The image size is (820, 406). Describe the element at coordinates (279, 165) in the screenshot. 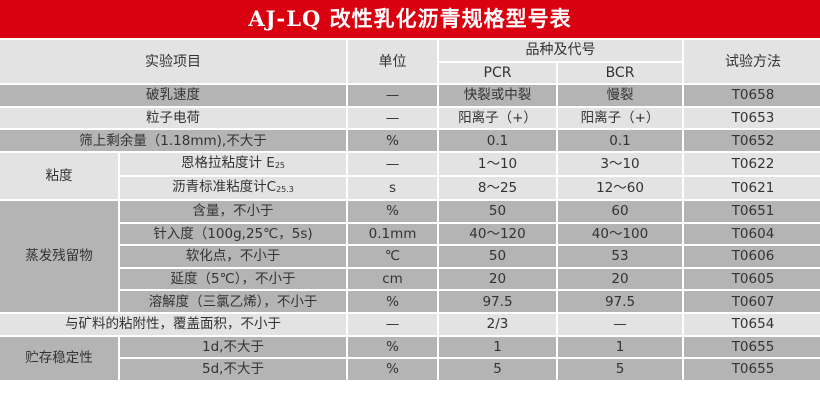

I see `item-subscript: 25` at that location.